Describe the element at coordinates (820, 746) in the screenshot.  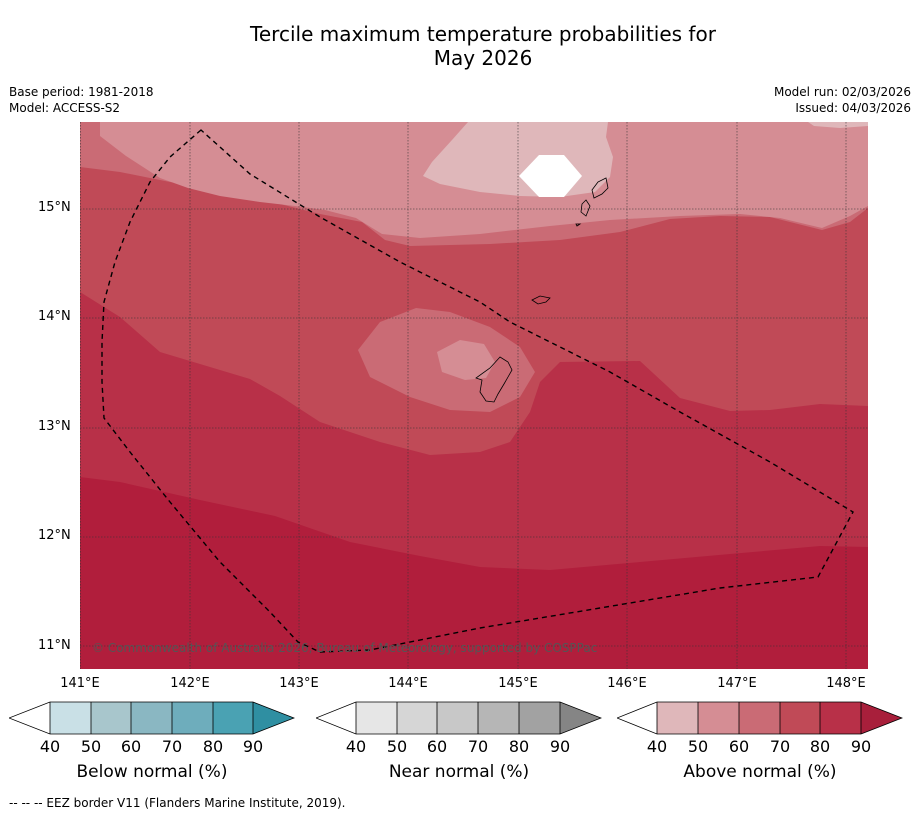
I see `legend-above-tick: 80` at that location.